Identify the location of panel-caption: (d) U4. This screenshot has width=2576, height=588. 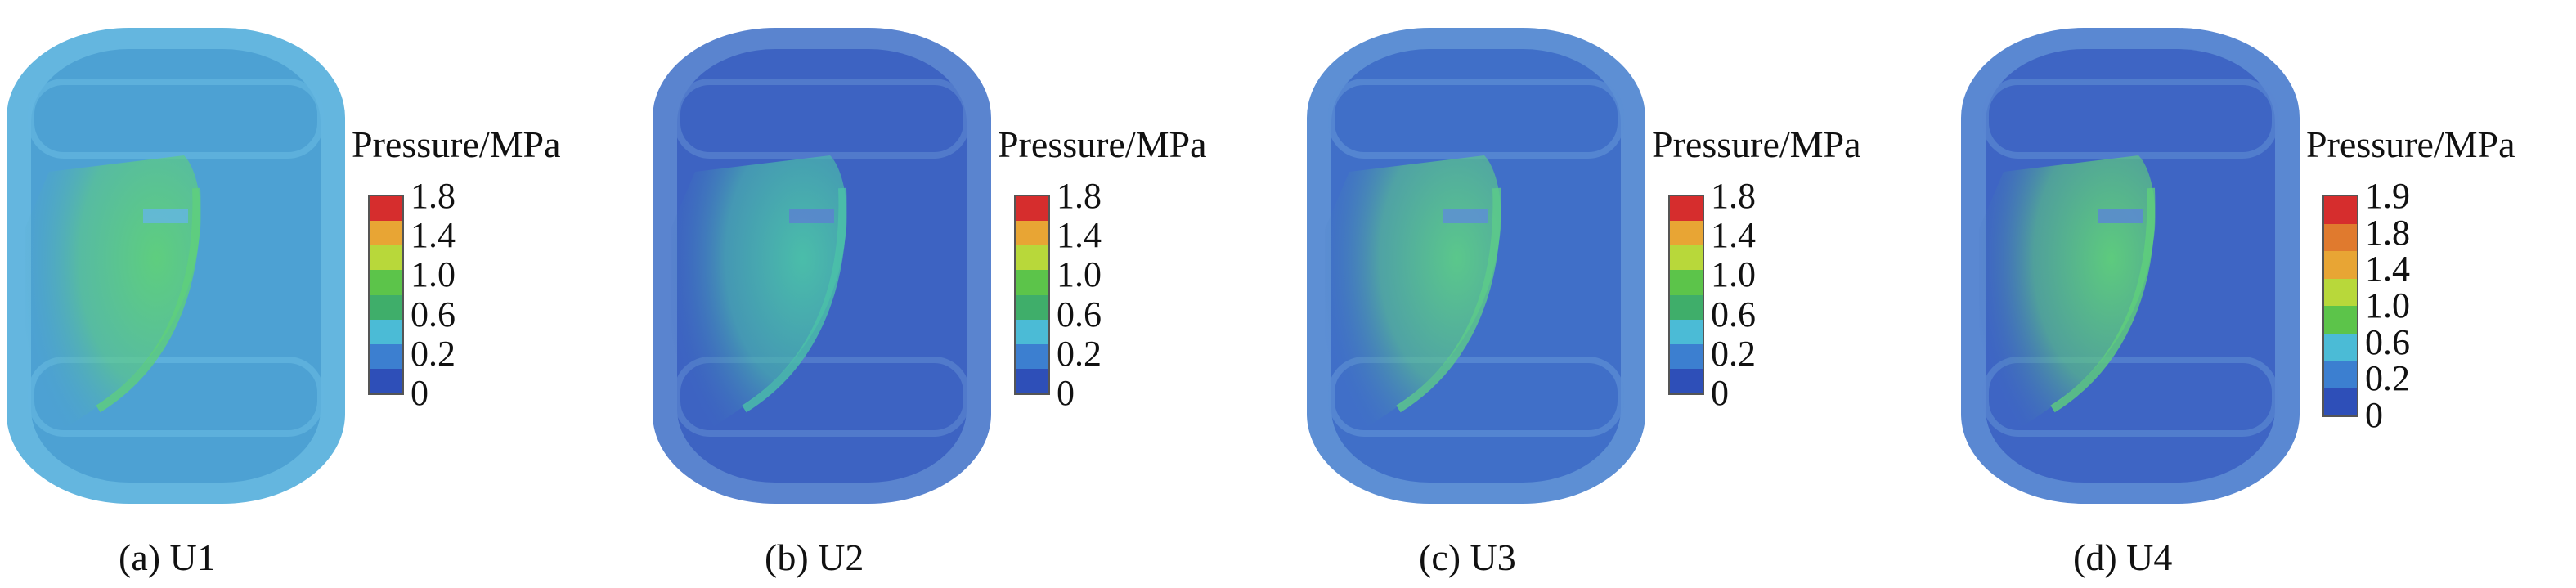
(2123, 557).